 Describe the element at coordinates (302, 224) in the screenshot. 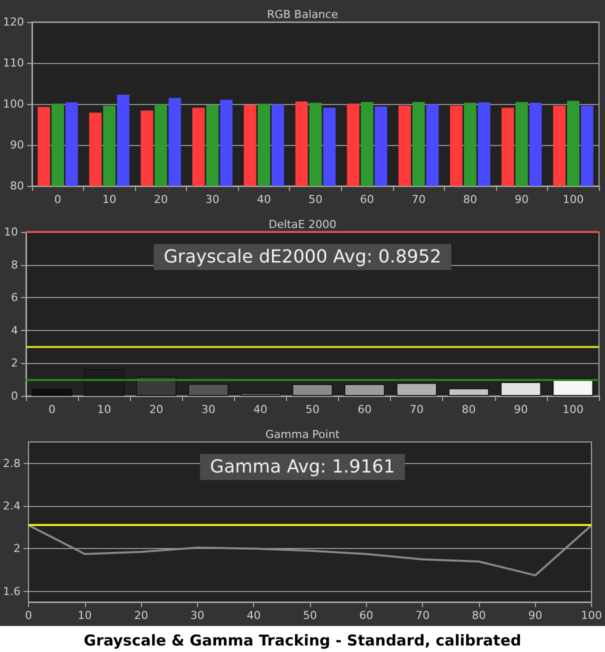

I see `chart-title: DeltaE 2000` at that location.